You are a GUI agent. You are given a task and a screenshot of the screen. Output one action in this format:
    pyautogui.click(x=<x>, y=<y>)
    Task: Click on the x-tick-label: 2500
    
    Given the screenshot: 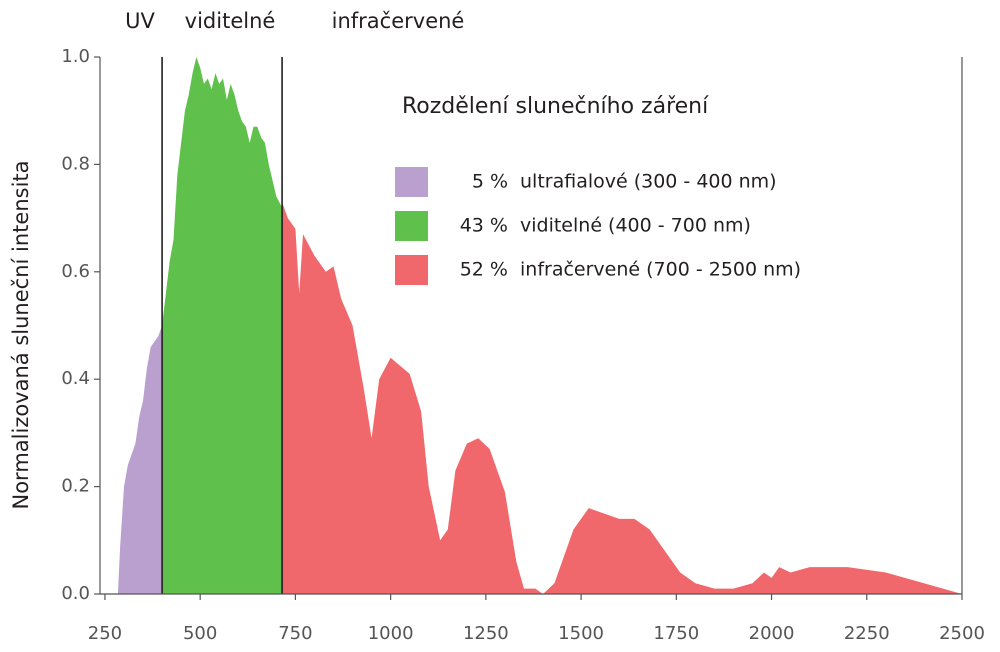 What is the action you would take?
    pyautogui.click(x=962, y=633)
    